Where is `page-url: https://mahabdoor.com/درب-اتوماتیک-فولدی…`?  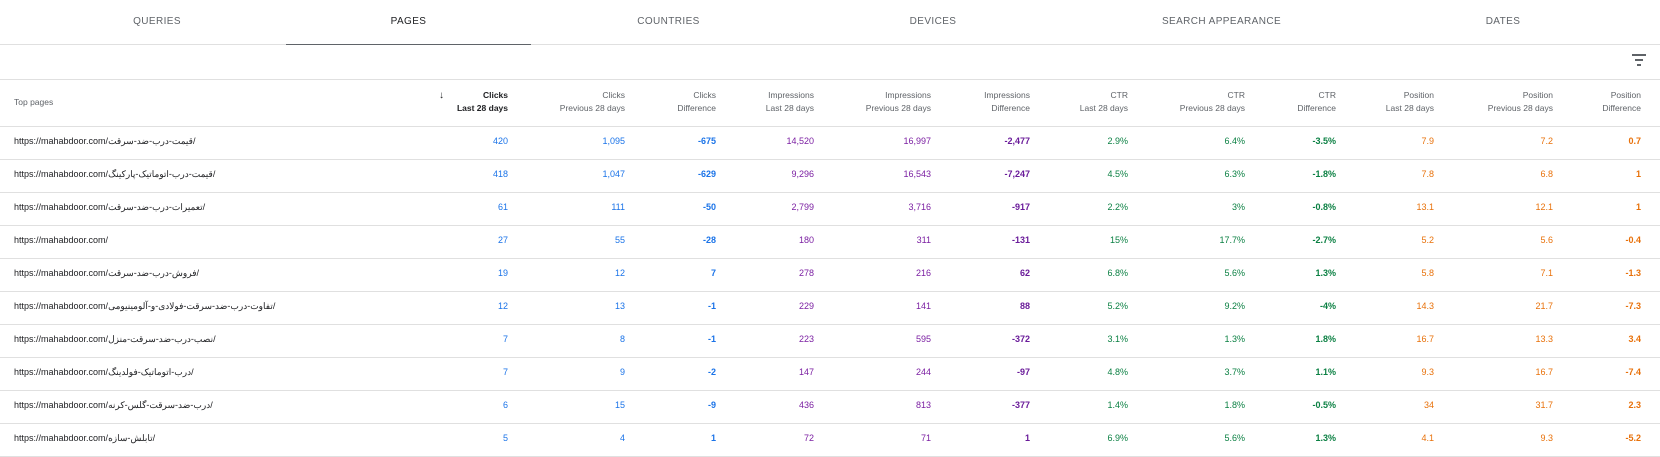
page-url: https://mahabdoor.com/درب-اتوماتیک-فولدی… is located at coordinates (104, 372).